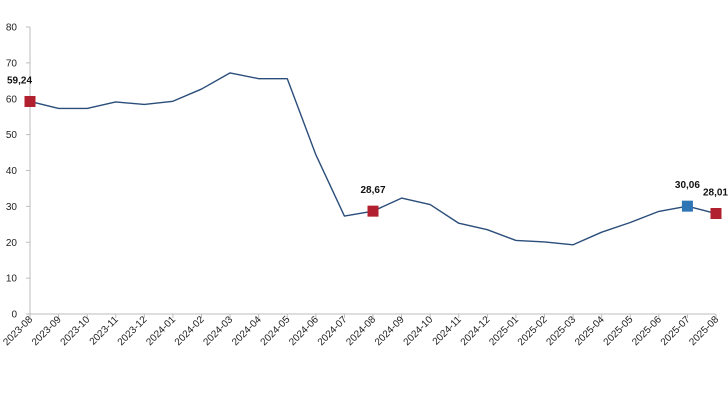 The height and width of the screenshot is (410, 728). What do you see at coordinates (12, 63) in the screenshot?
I see `y-tick-label: 70` at bounding box center [12, 63].